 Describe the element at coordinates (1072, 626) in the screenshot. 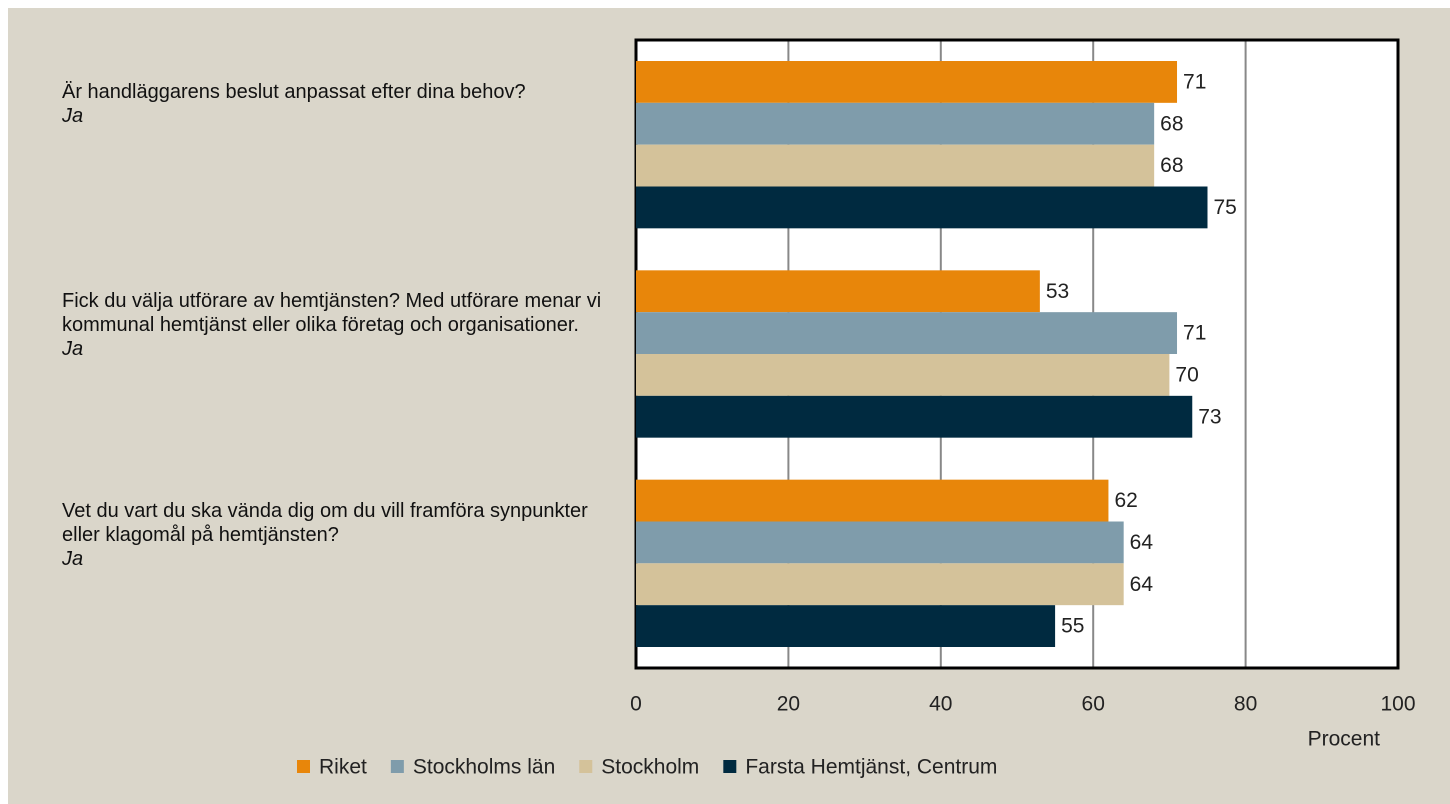

I see `value-label: 55` at that location.